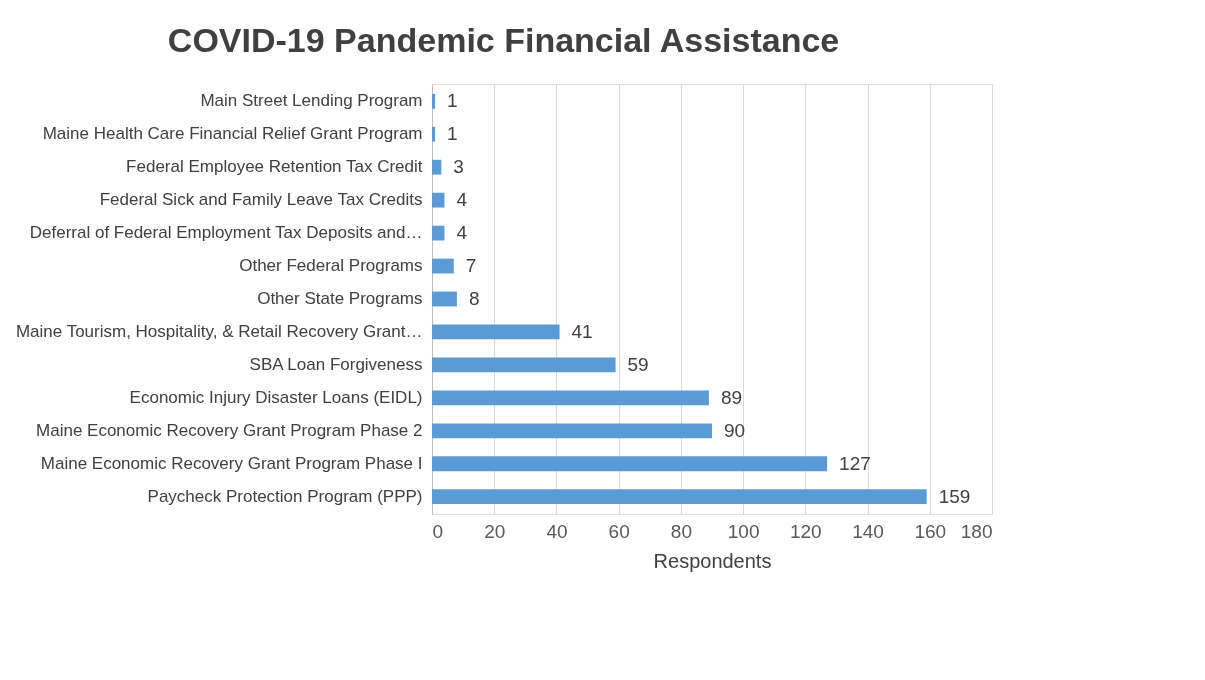  What do you see at coordinates (231, 463) in the screenshot?
I see `y-tick-label: Maine Economic Recovery Grant Program Phase I` at bounding box center [231, 463].